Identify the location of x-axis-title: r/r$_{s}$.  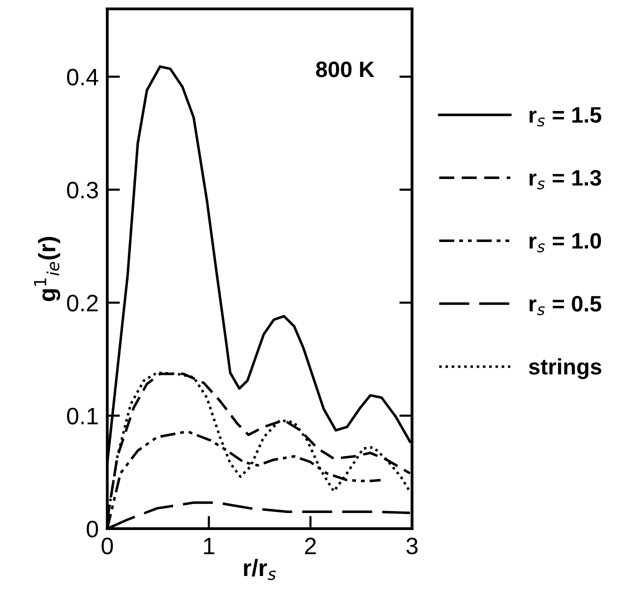
(260, 569).